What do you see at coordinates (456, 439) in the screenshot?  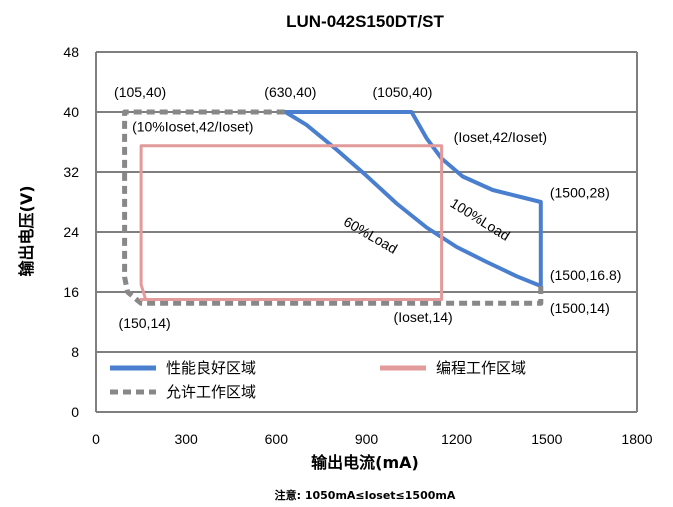 I see `x-tick-label: 1200` at bounding box center [456, 439].